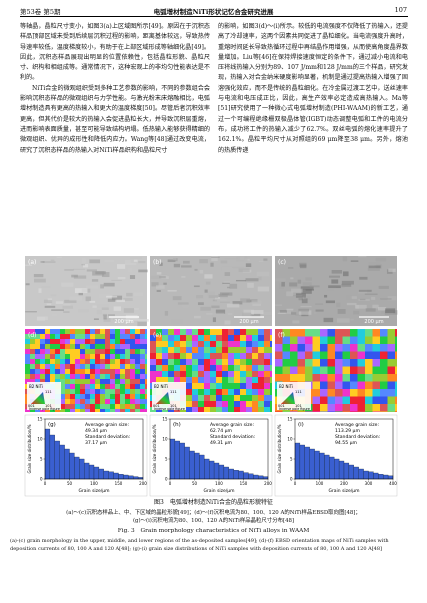 The width and height of the screenshot is (427, 603). I want to click on stat-text: Average grain size:, so click(357, 425).